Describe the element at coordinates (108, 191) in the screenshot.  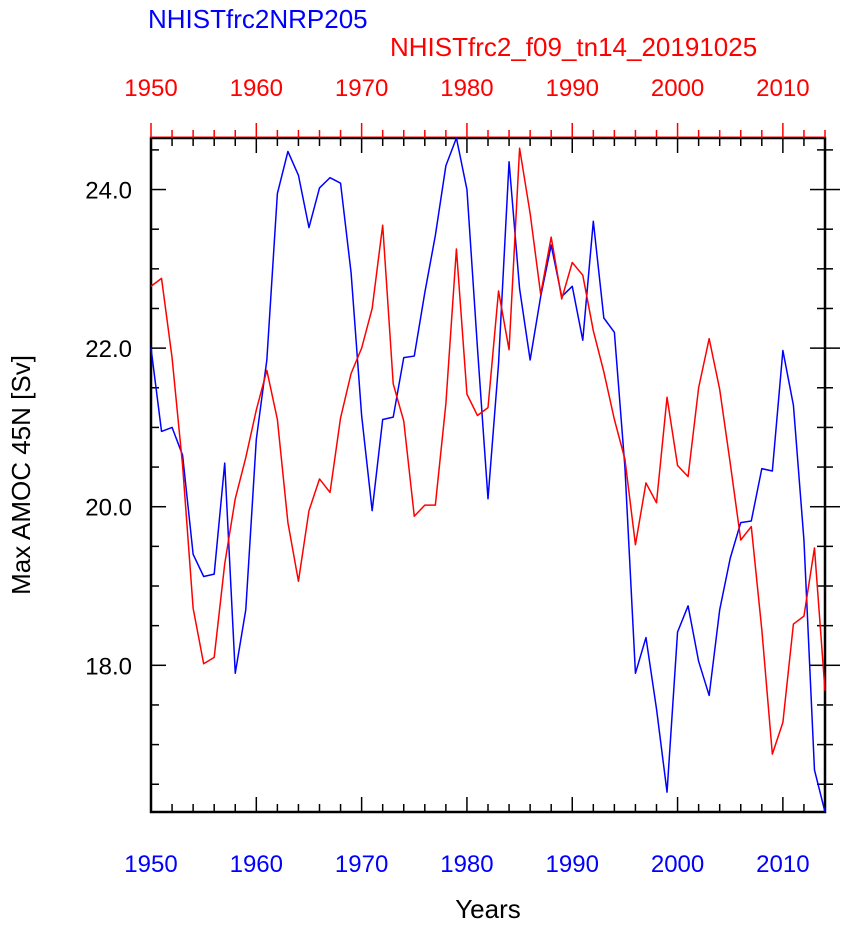
I see `y-tick-label: 24.0` at that location.